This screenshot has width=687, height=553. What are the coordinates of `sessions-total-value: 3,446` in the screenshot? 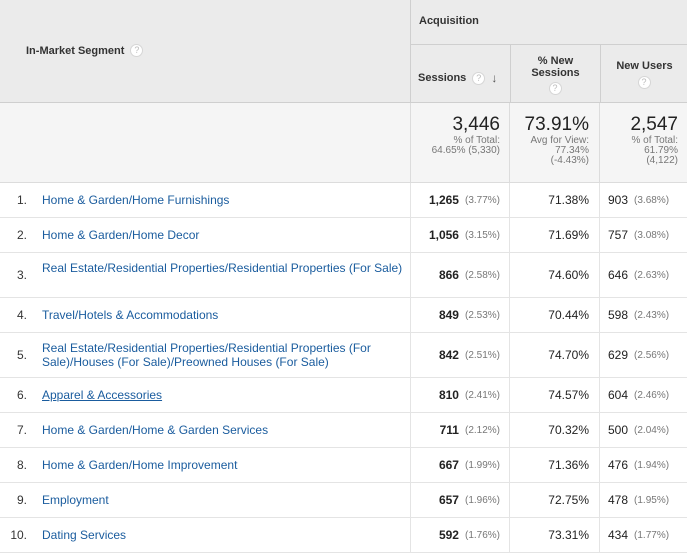 It's located at (476, 124).